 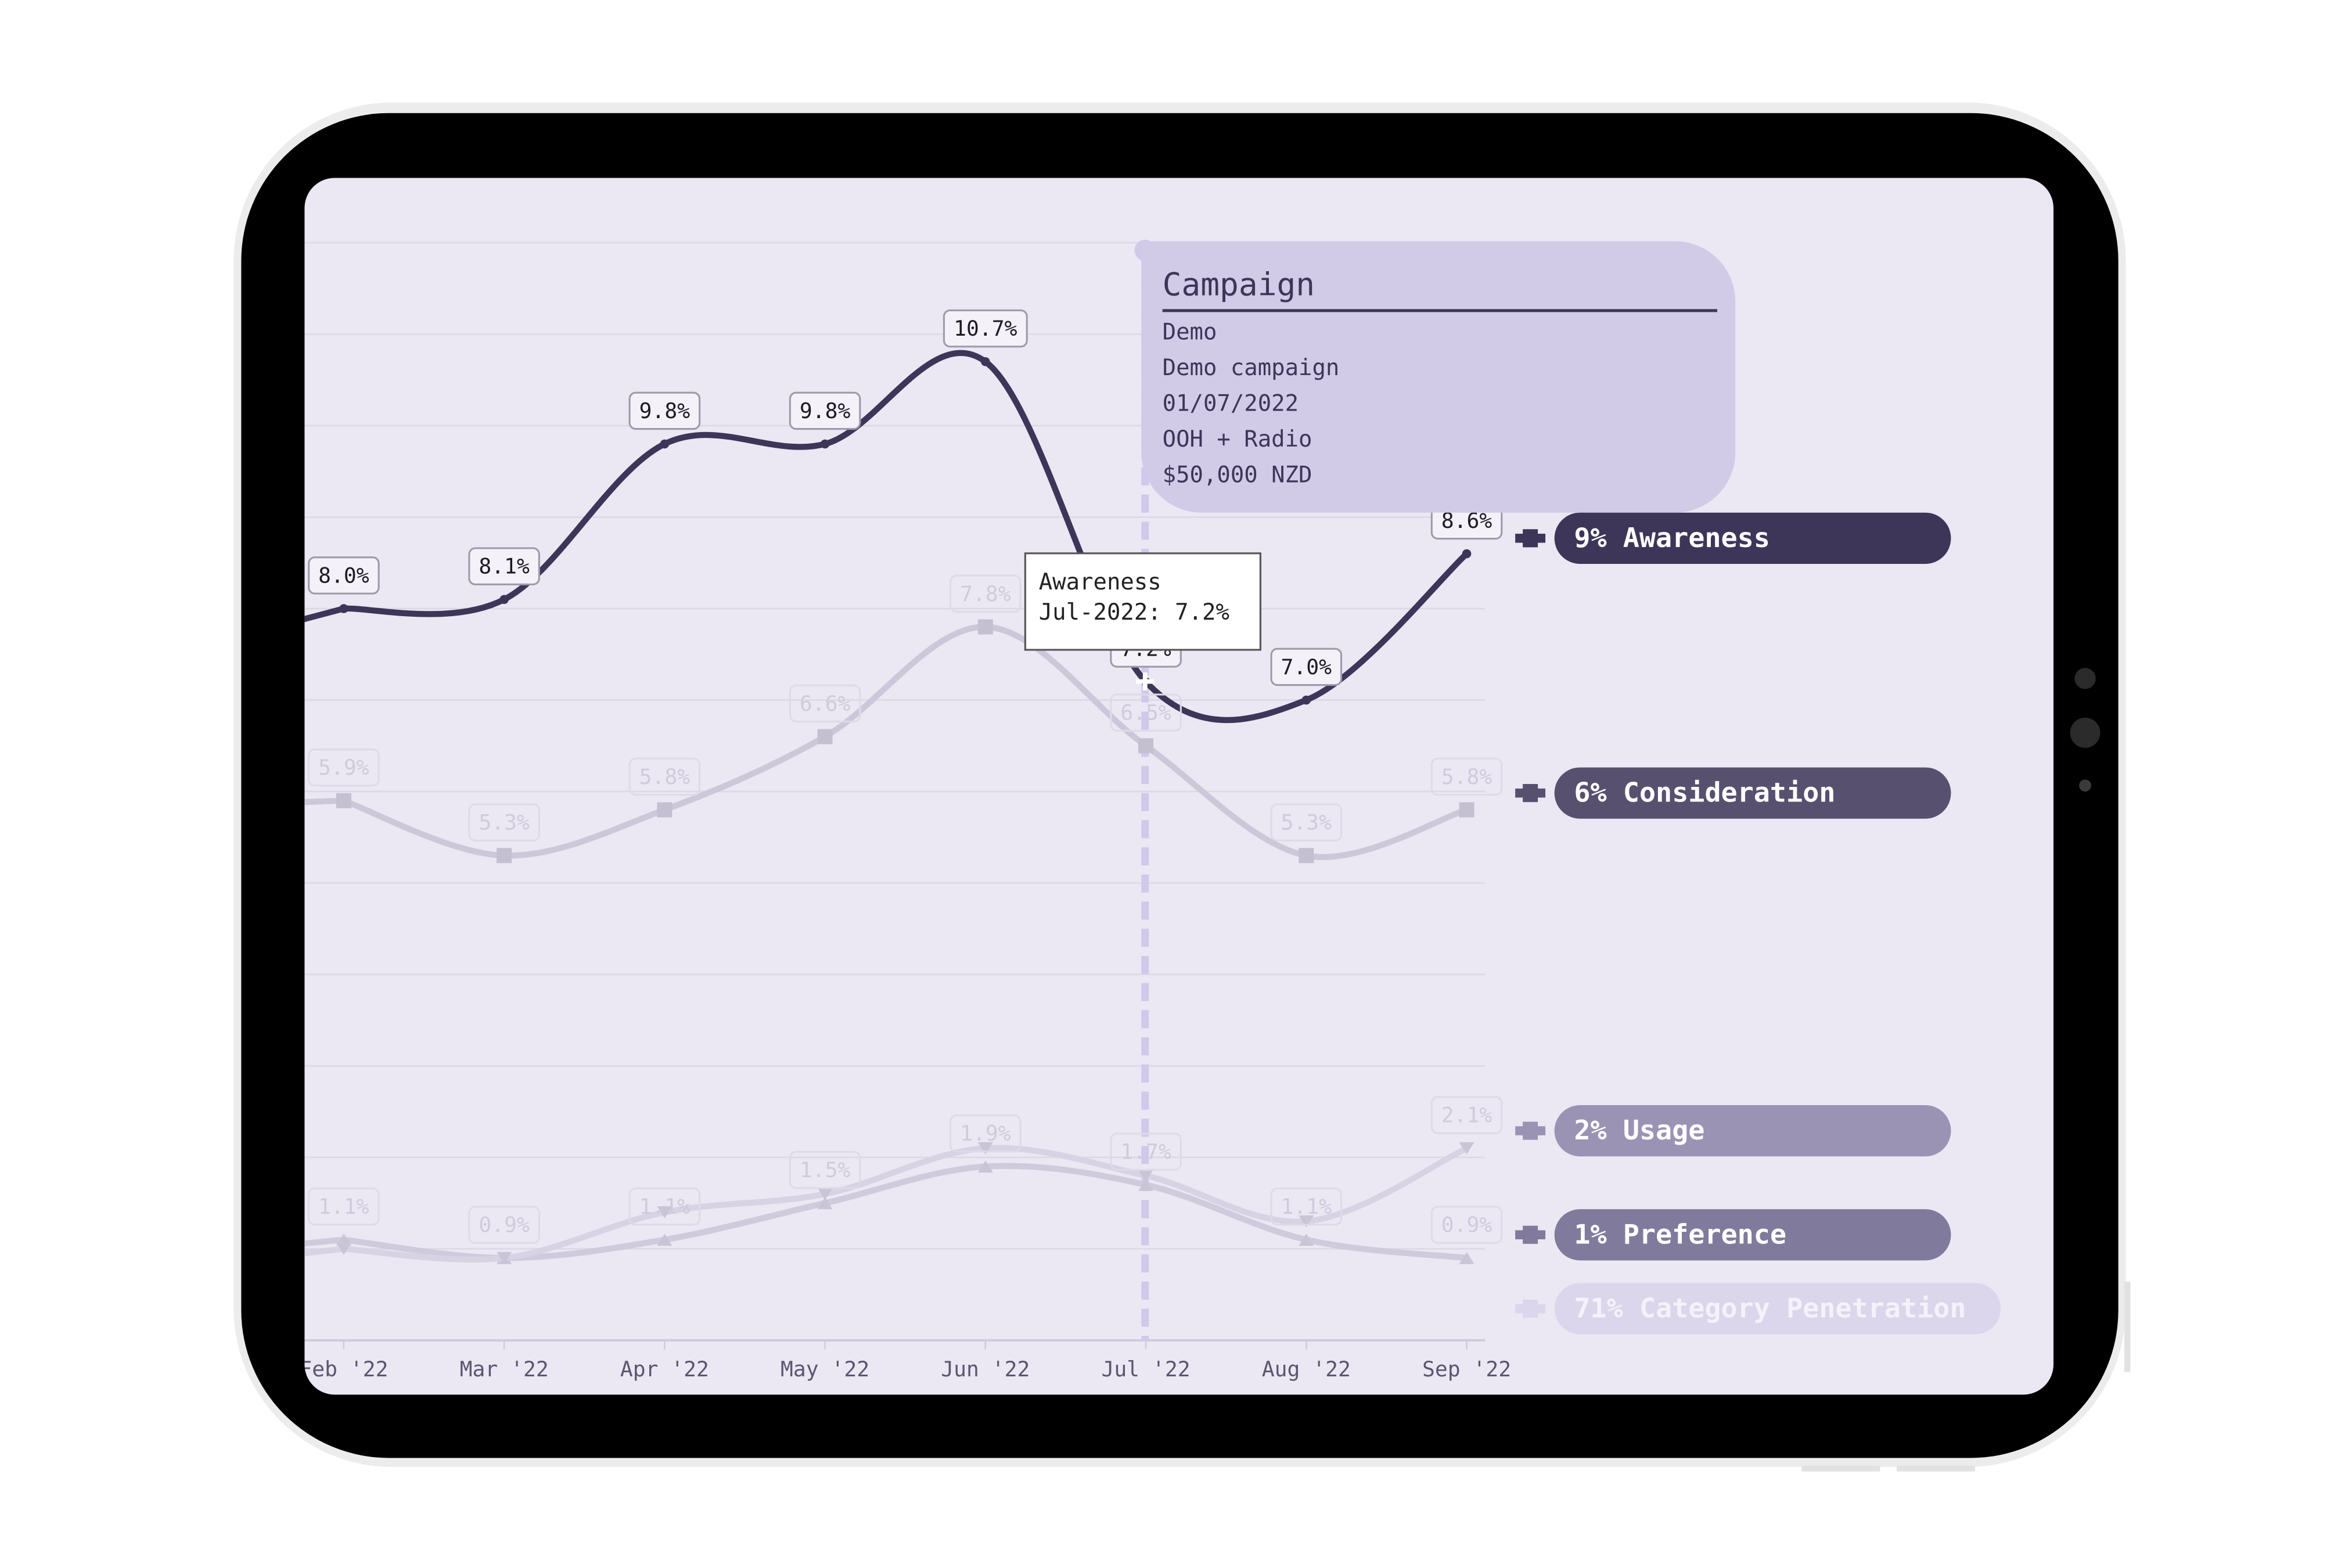 I want to click on camera, so click(x=2085, y=732).